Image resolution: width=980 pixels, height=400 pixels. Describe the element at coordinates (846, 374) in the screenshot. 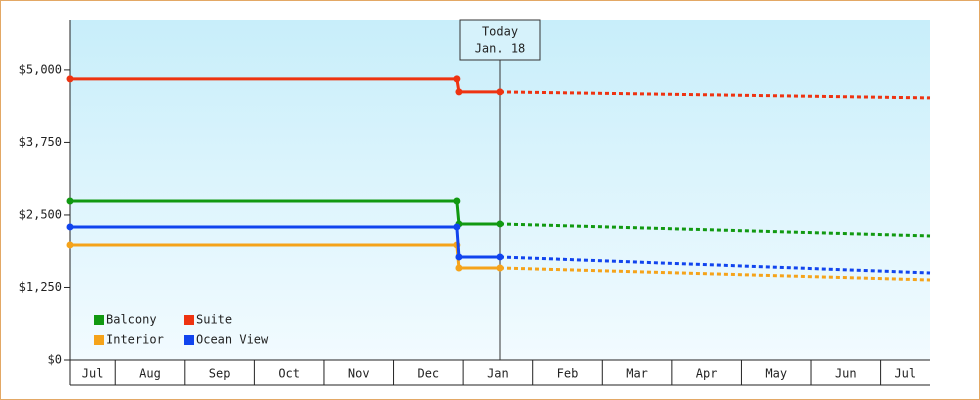

I see `x-tick-label: Jun` at that location.